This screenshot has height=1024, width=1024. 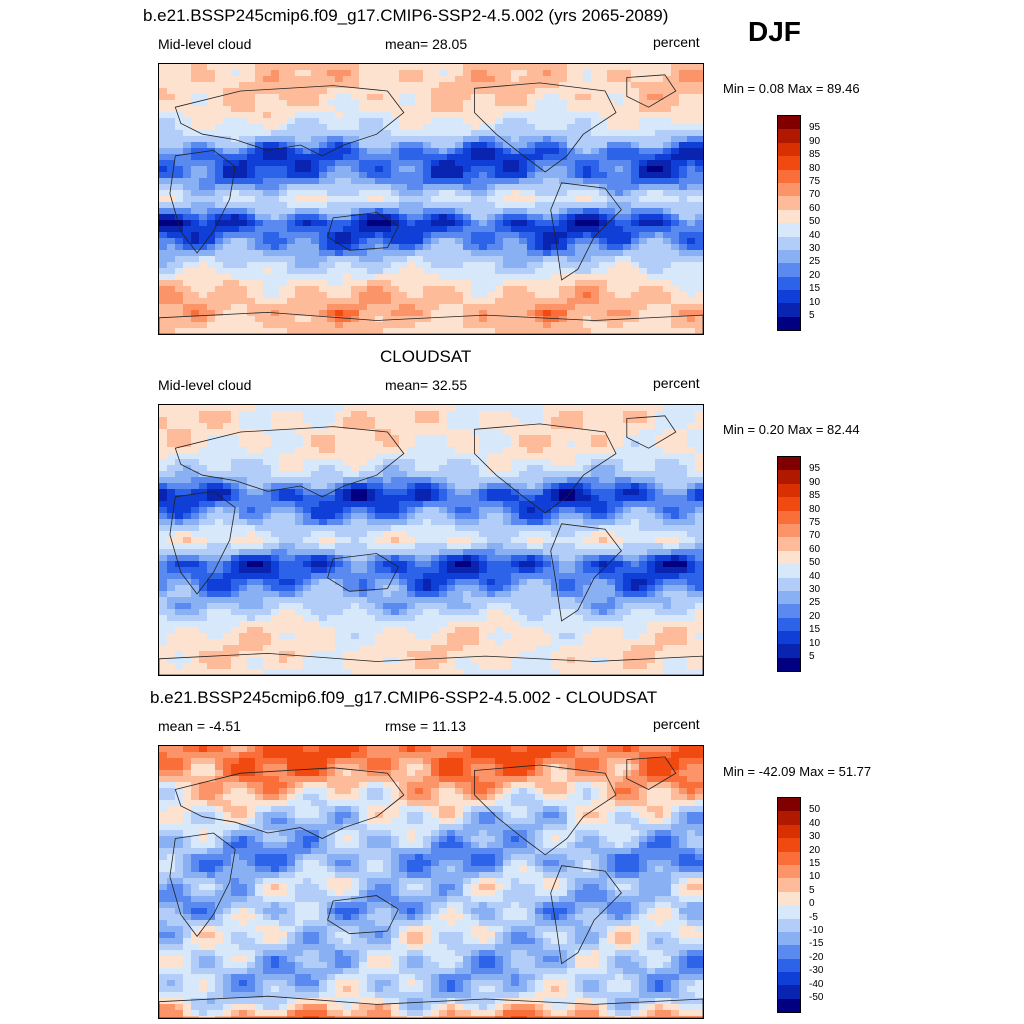 I want to click on panel-model-minmax: Min = 0.08 Max = 89.46, so click(x=791, y=88).